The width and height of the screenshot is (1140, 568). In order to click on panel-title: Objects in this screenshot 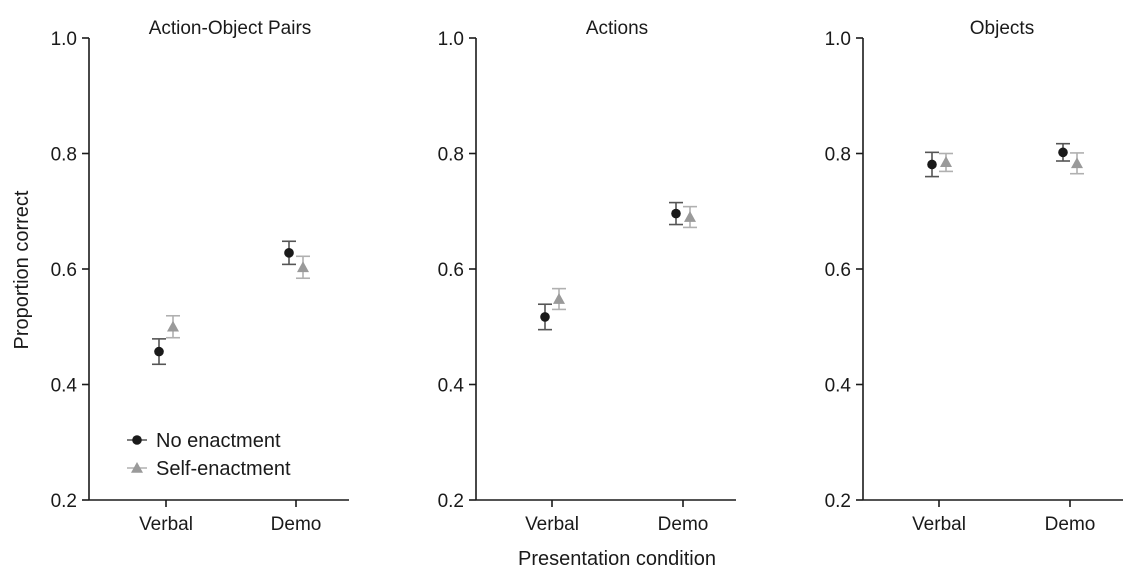, I will do `click(1002, 28)`.